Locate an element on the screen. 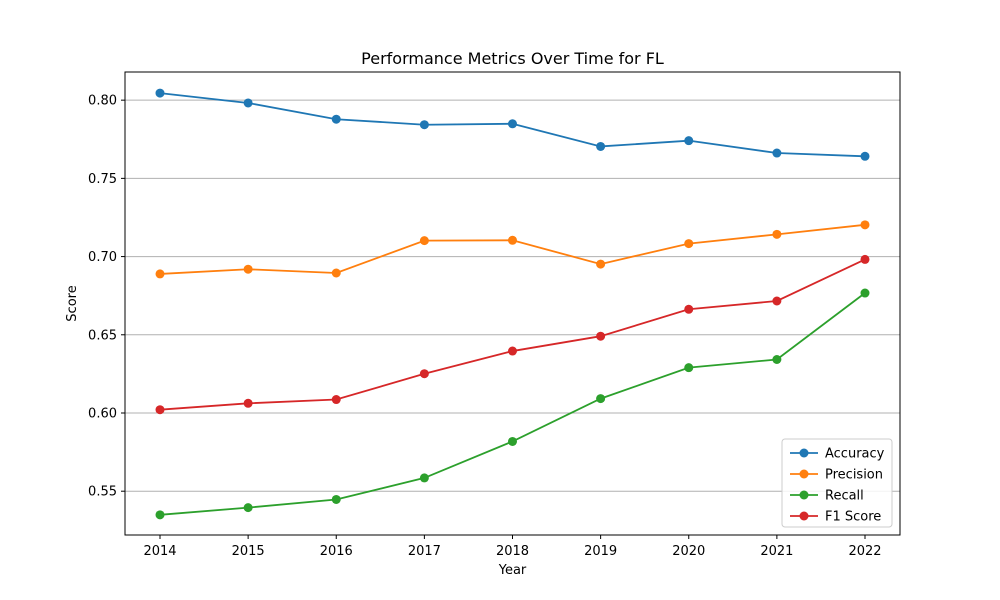 The height and width of the screenshot is (600, 1000). x-tick-label: 2016 is located at coordinates (336, 551).